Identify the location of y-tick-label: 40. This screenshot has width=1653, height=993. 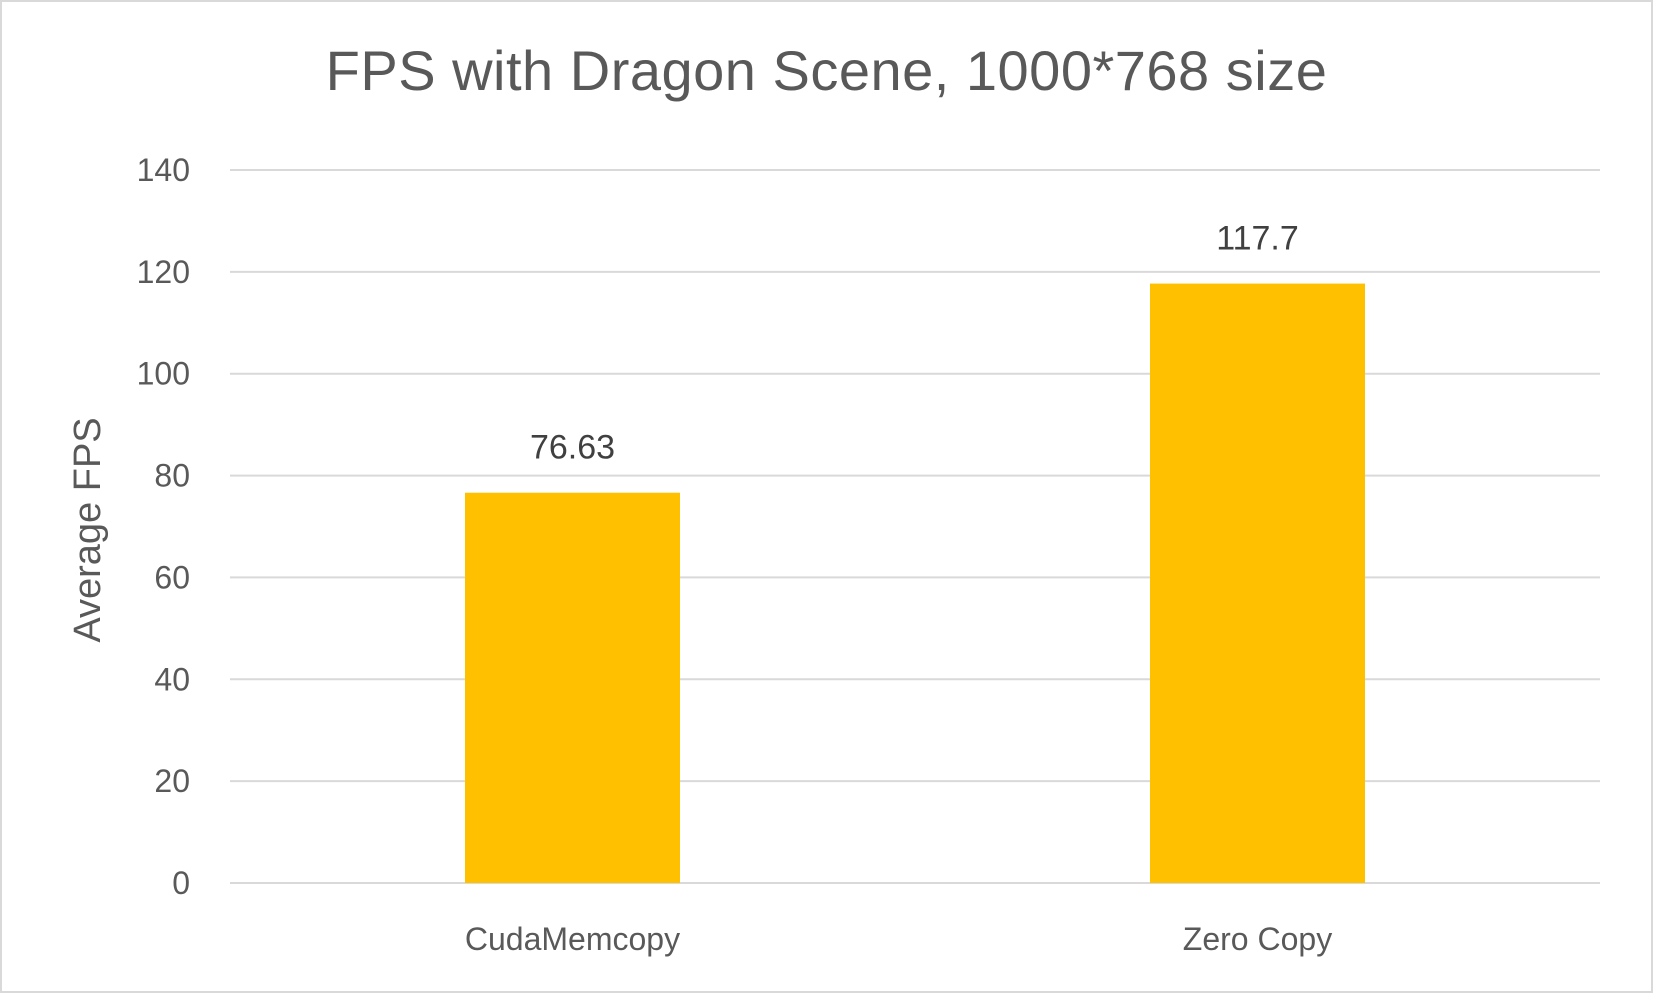
(172, 679).